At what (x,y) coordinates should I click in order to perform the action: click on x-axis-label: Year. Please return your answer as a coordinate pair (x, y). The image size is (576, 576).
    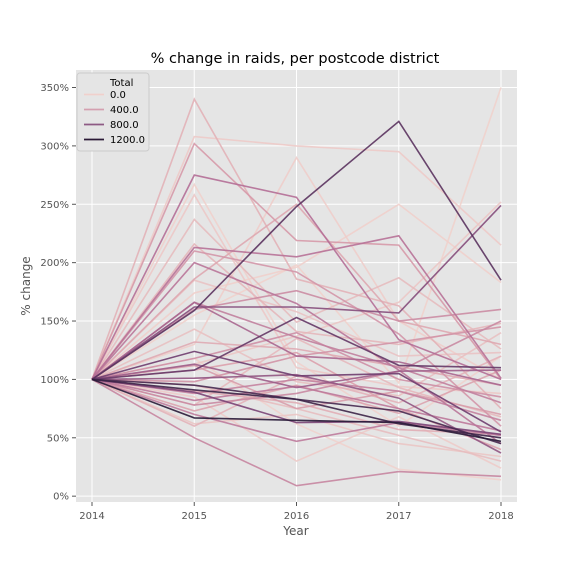
    Looking at the image, I should click on (295, 531).